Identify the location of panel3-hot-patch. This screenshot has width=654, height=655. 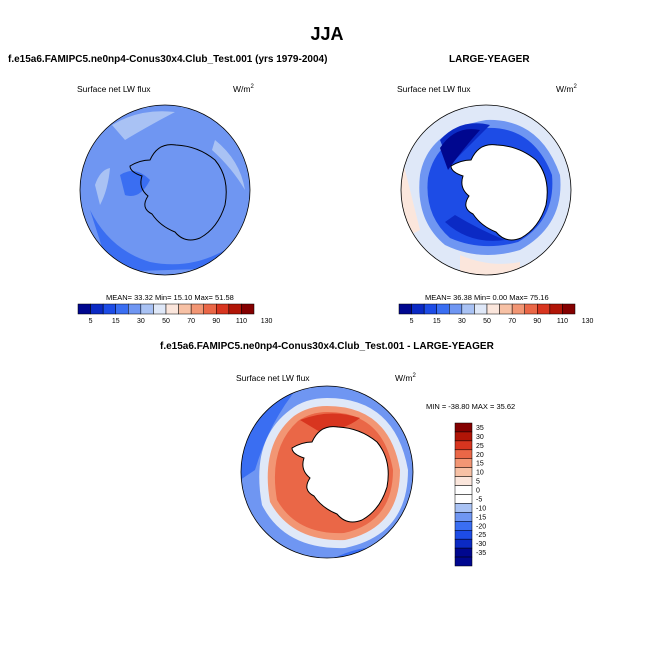
(330, 422).